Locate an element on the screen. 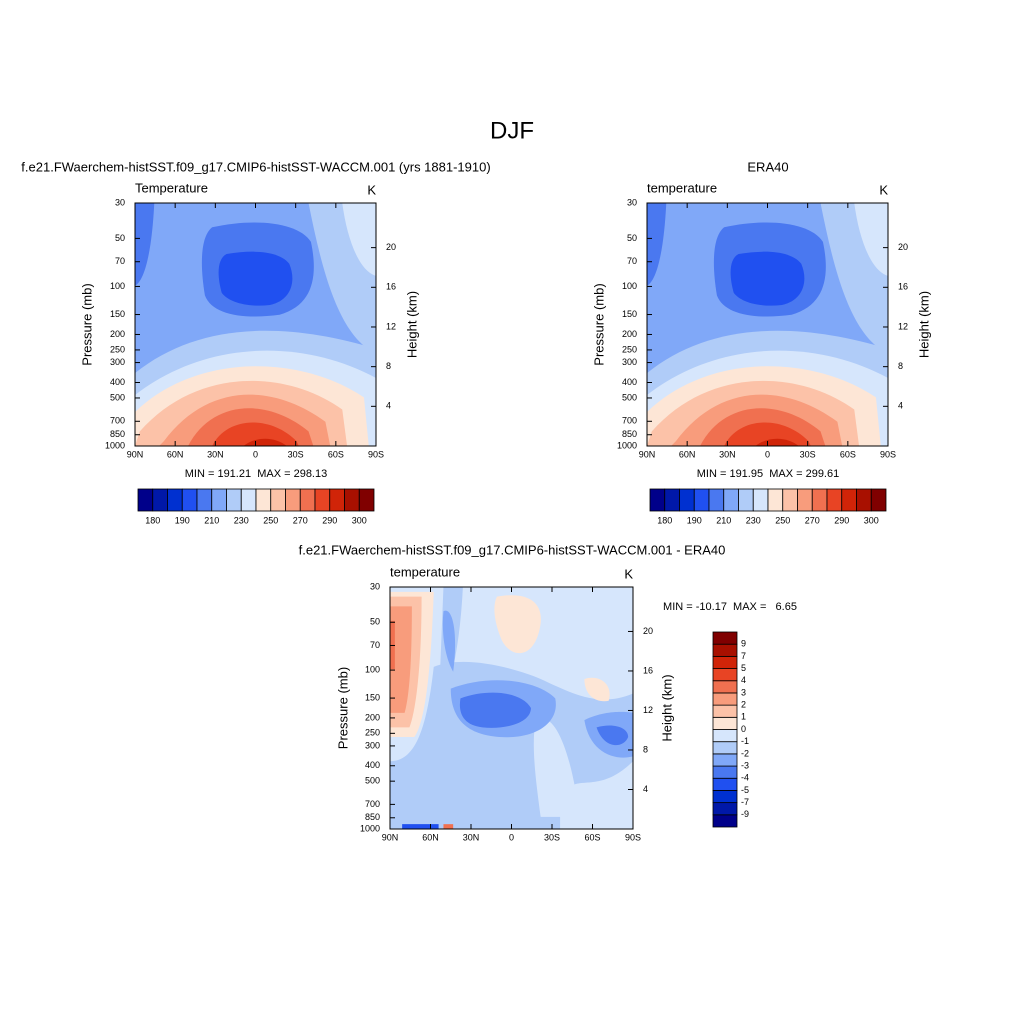 This screenshot has height=1024, width=1024. stats: MIN = 191.95 MAX = 299.61 is located at coordinates (768, 474).